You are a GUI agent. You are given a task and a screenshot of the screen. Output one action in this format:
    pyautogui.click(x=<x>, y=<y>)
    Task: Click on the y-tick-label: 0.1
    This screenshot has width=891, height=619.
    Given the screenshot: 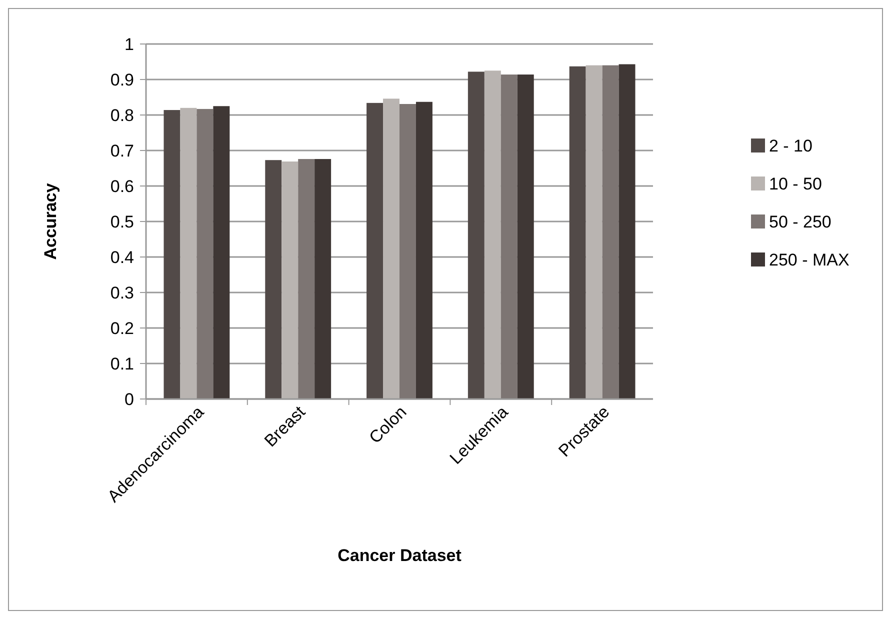 What is the action you would take?
    pyautogui.click(x=122, y=364)
    